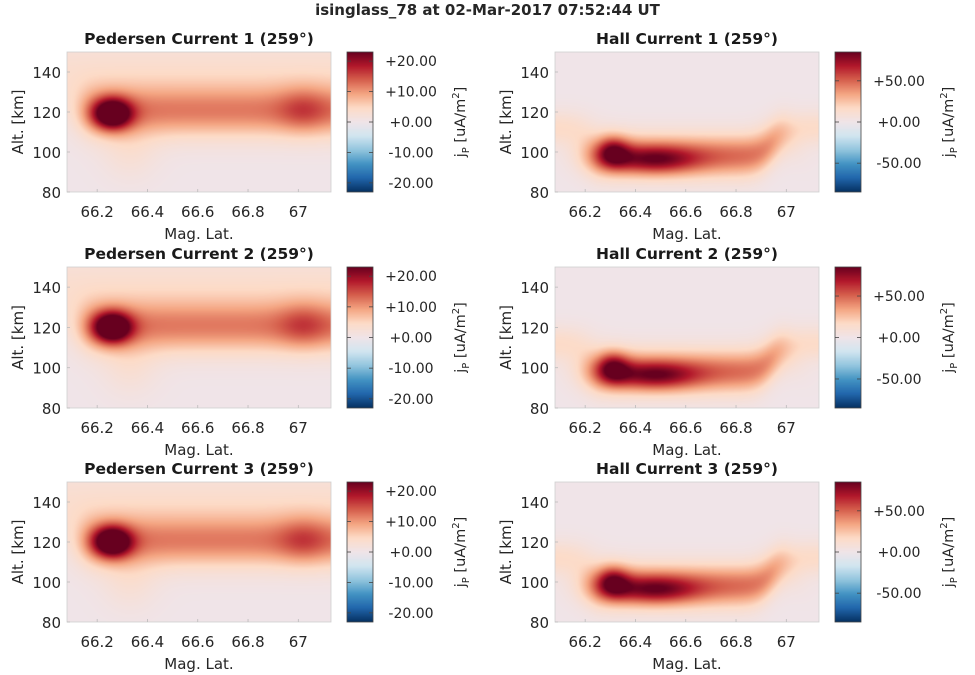  I want to click on colorbar-tick-label: -50.00, so click(898, 594).